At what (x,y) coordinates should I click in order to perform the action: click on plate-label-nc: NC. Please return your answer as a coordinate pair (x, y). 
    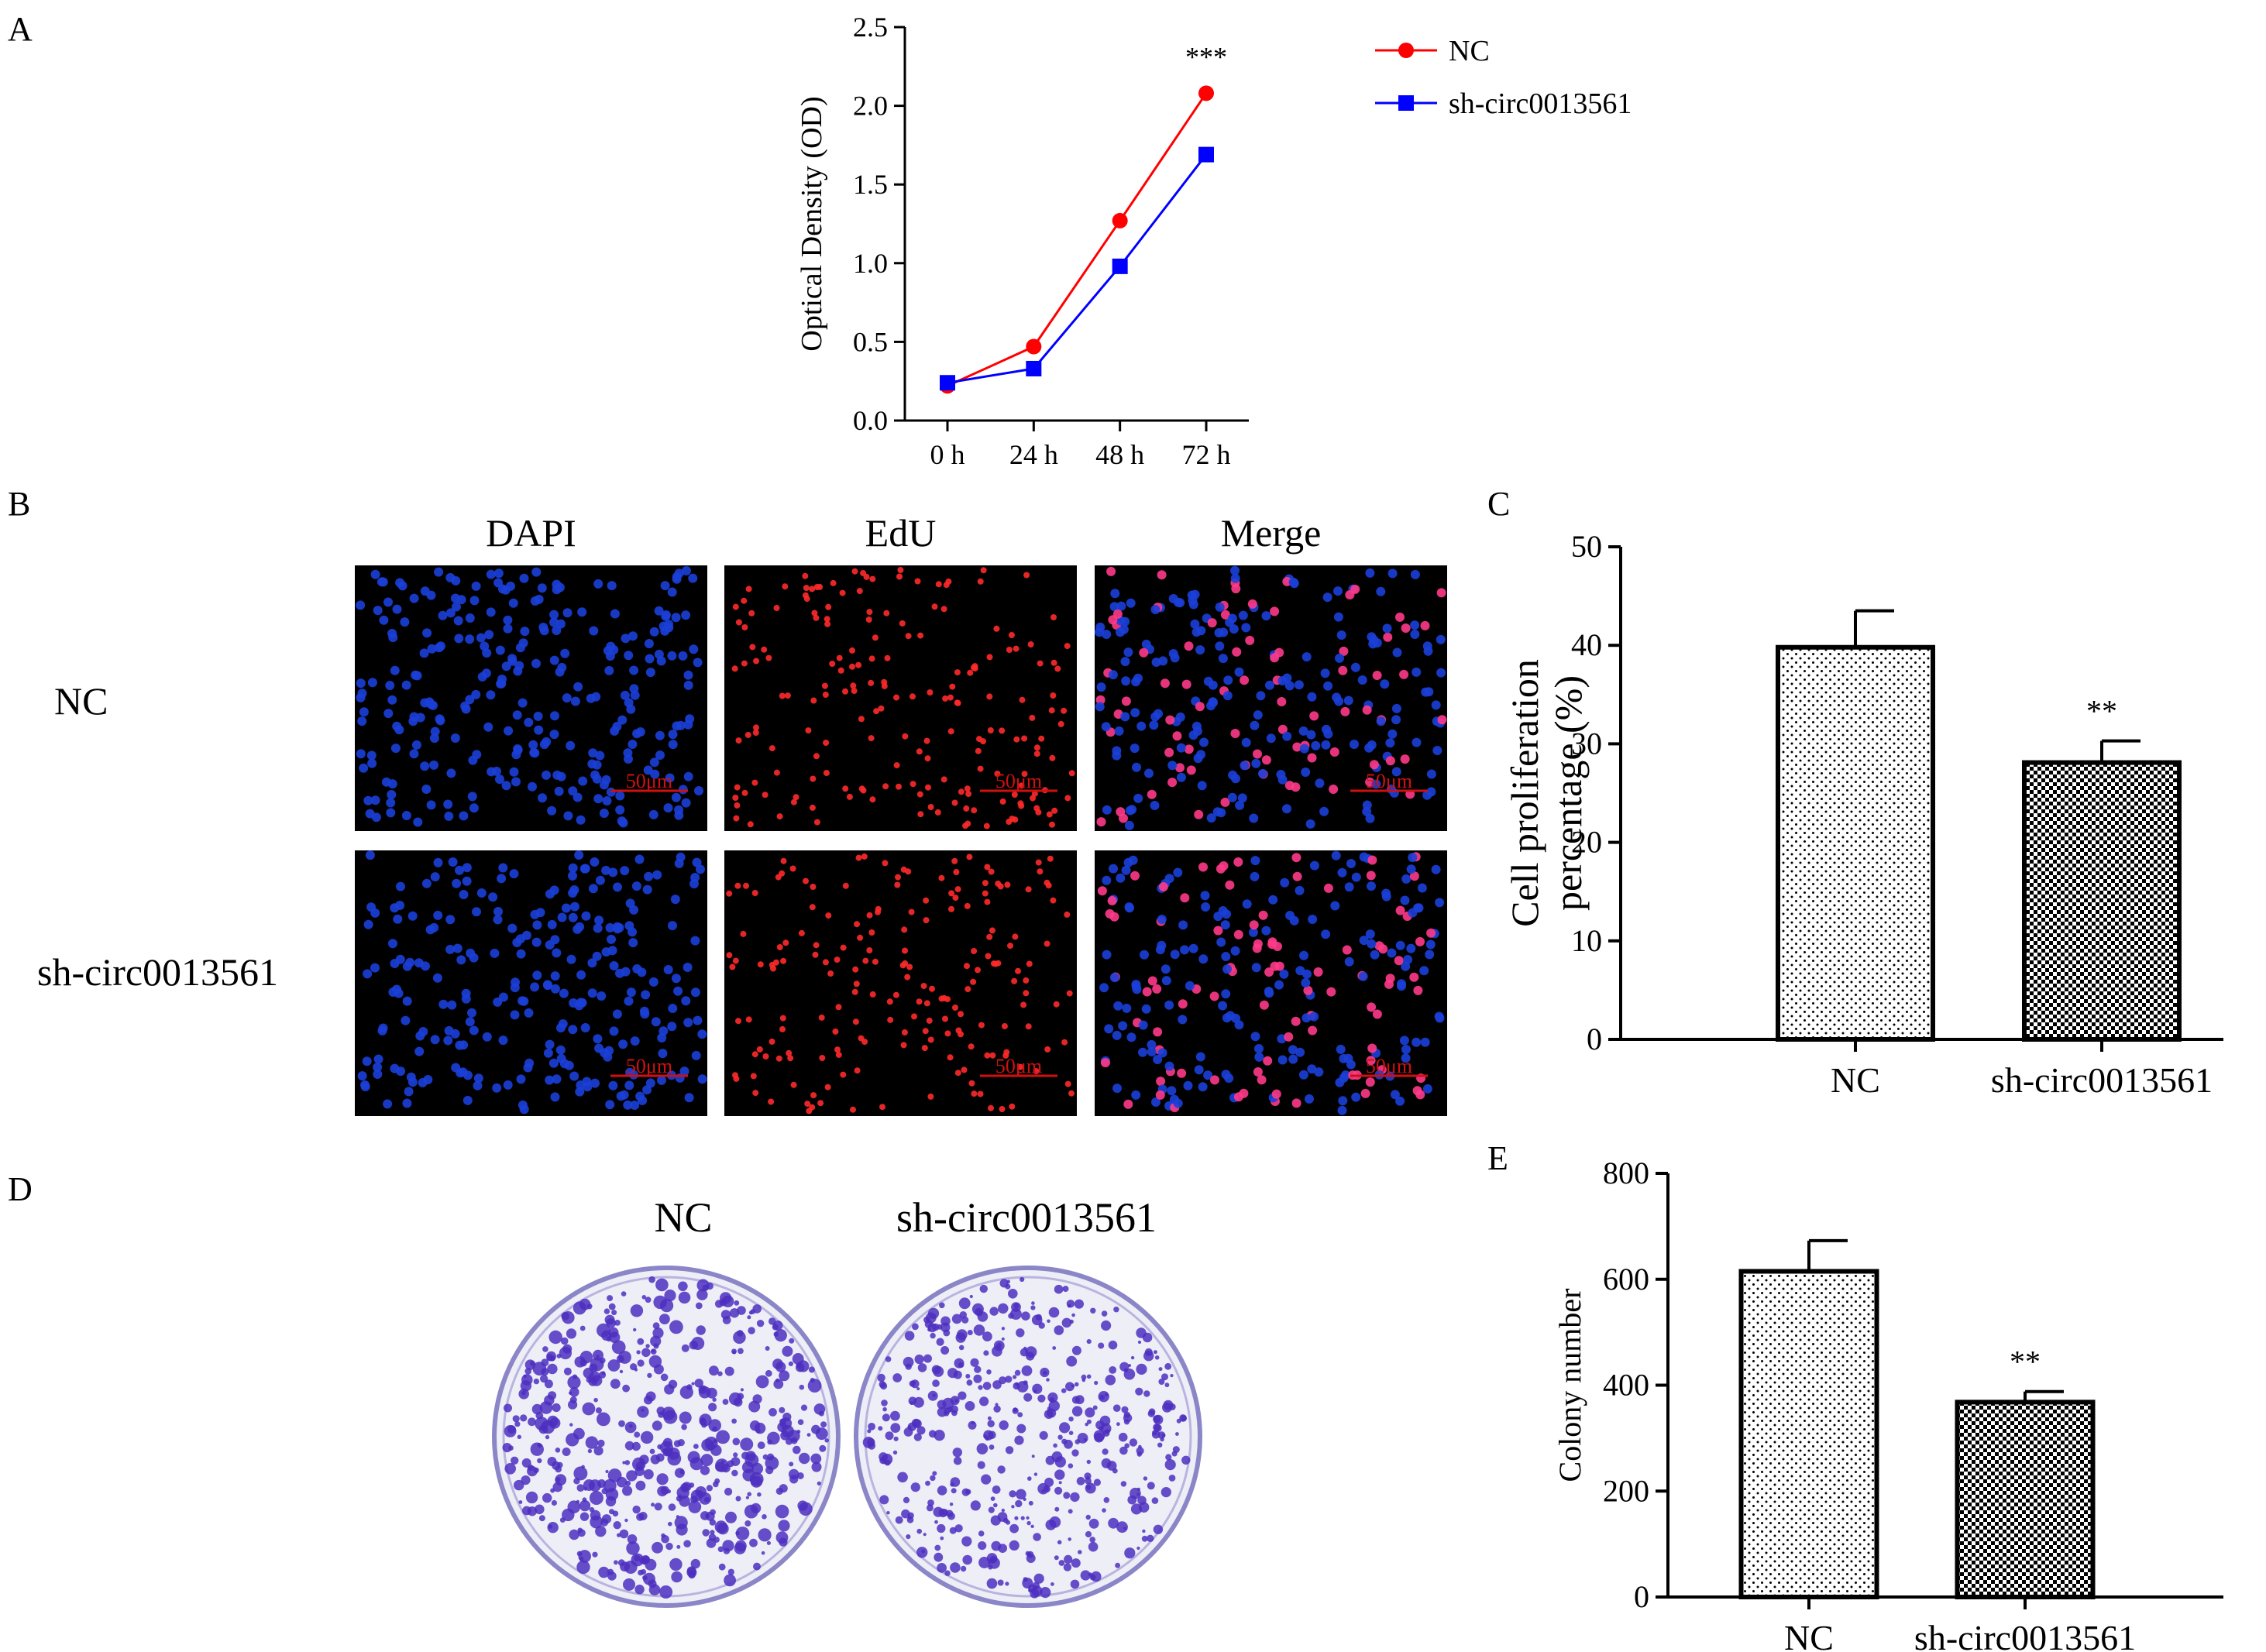
    Looking at the image, I should click on (683, 1217).